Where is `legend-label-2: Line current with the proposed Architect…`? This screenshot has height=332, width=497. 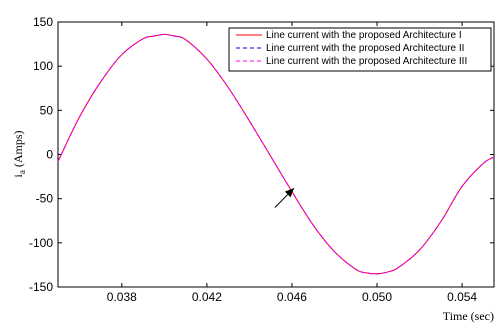
legend-label-2: Line current with the proposed Architect… is located at coordinates (365, 48).